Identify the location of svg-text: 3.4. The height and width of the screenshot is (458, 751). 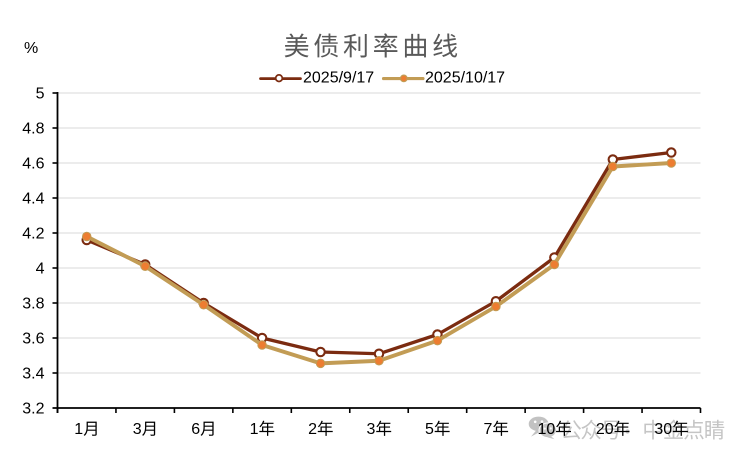
(33, 374).